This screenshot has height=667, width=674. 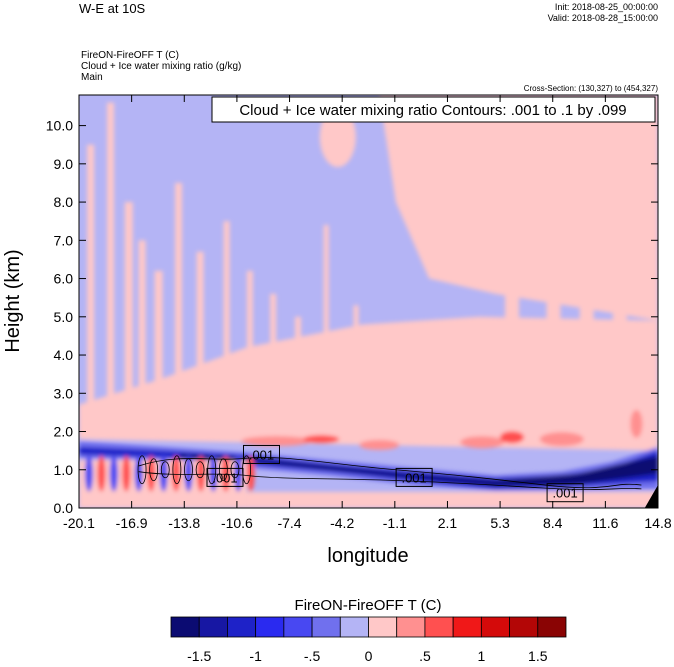 What do you see at coordinates (237, 523) in the screenshot?
I see `x-tick-label: -10.6` at bounding box center [237, 523].